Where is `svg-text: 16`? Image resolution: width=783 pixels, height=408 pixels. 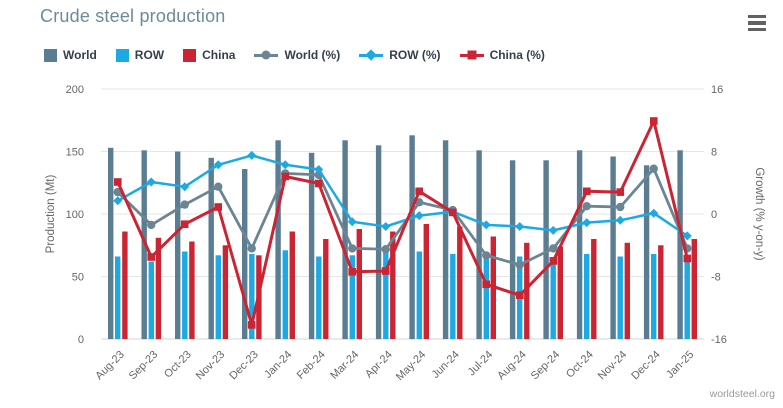
svg-text: 16 is located at coordinates (717, 90).